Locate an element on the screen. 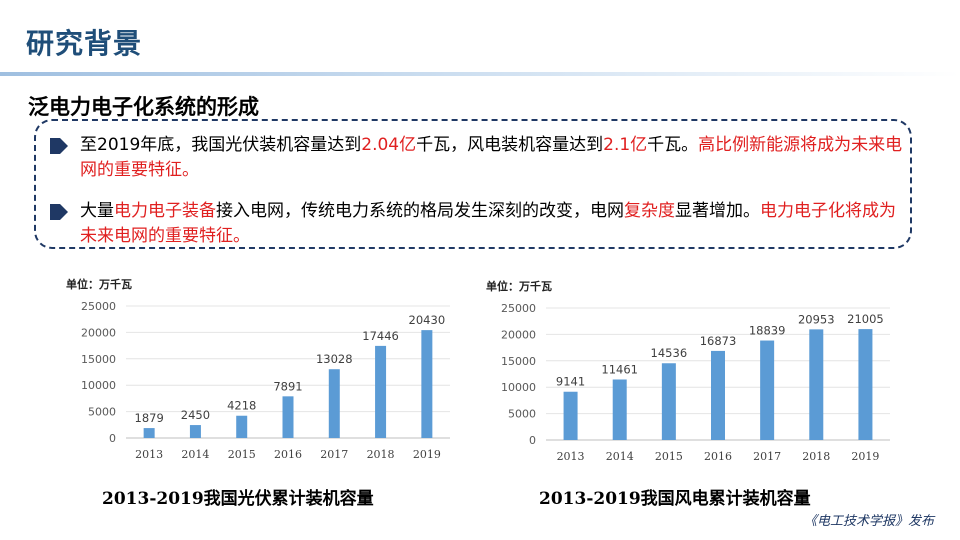  data-label: 21005 is located at coordinates (865, 319).